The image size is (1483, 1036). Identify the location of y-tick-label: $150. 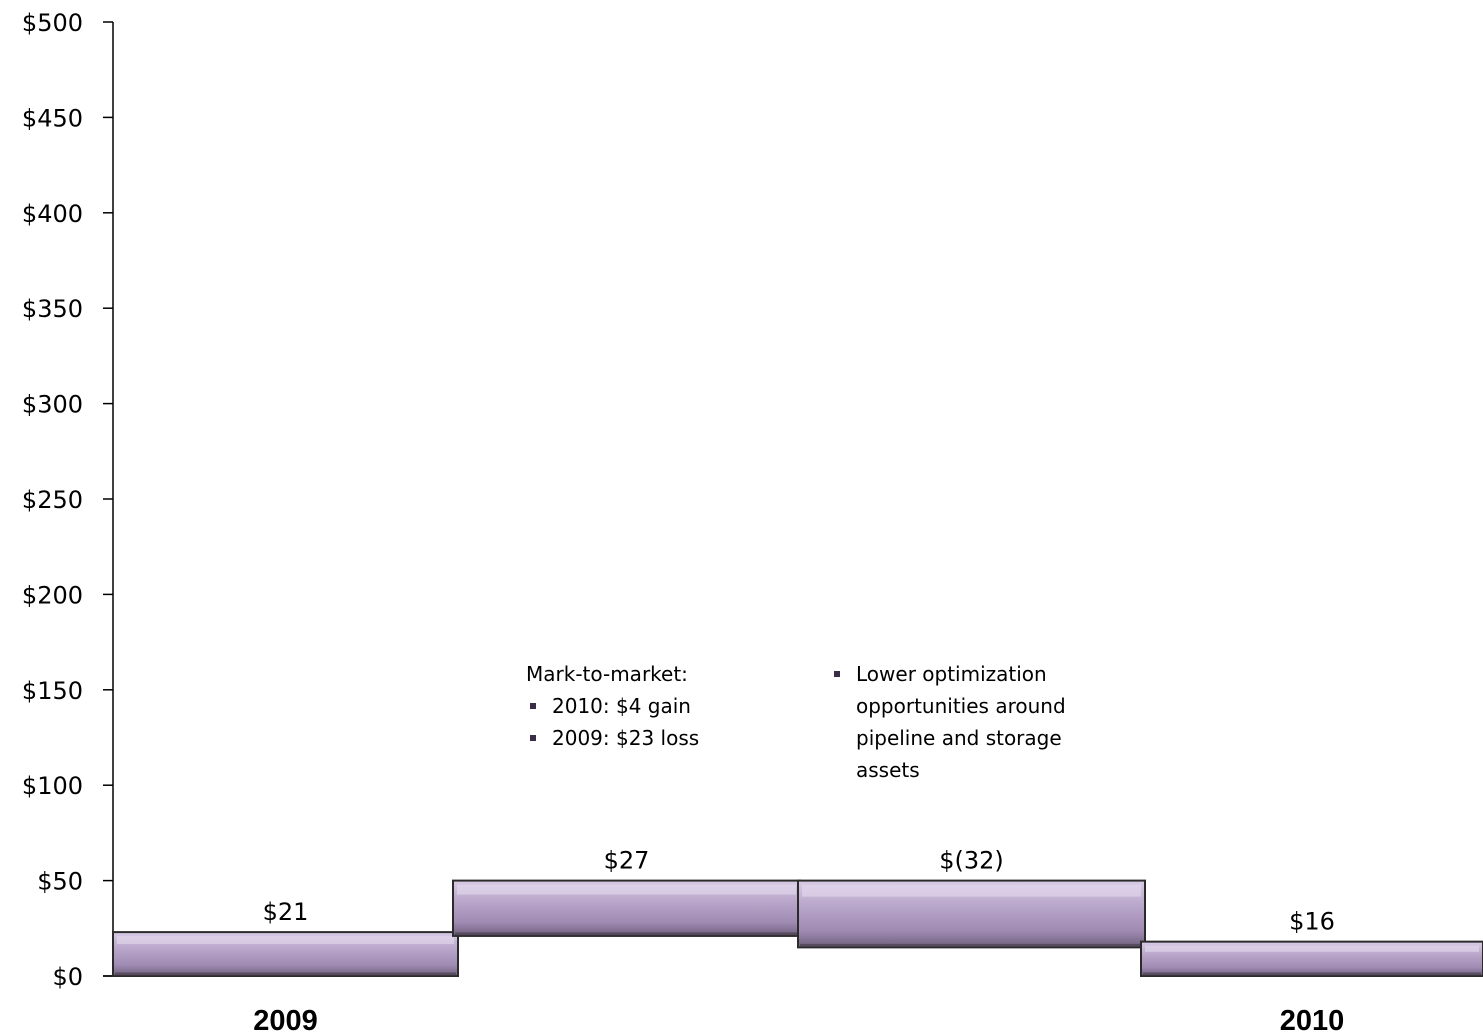
(52, 691).